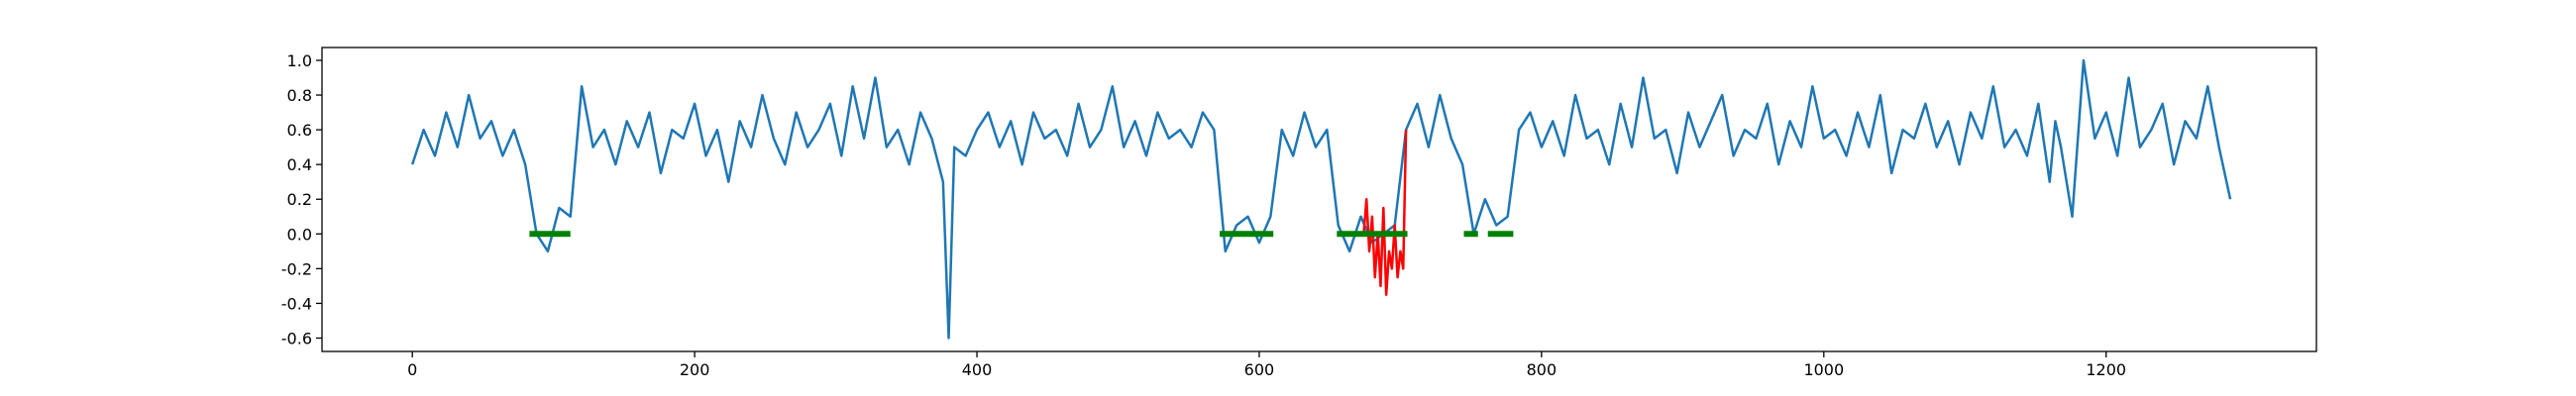  What do you see at coordinates (1385, 213) in the screenshot?
I see `series-line` at bounding box center [1385, 213].